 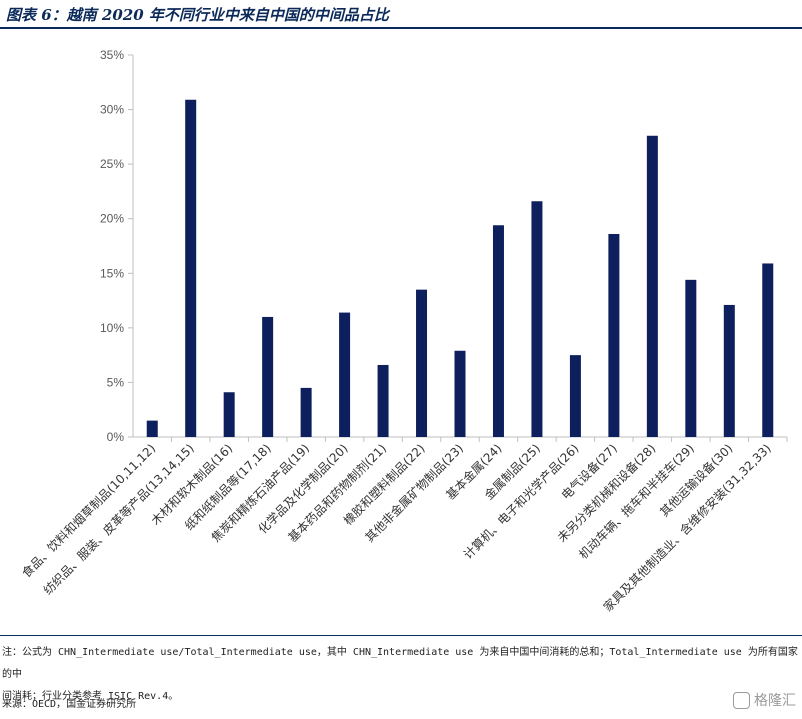 What do you see at coordinates (116, 382) in the screenshot?
I see `y-tick-label: 5%` at bounding box center [116, 382].